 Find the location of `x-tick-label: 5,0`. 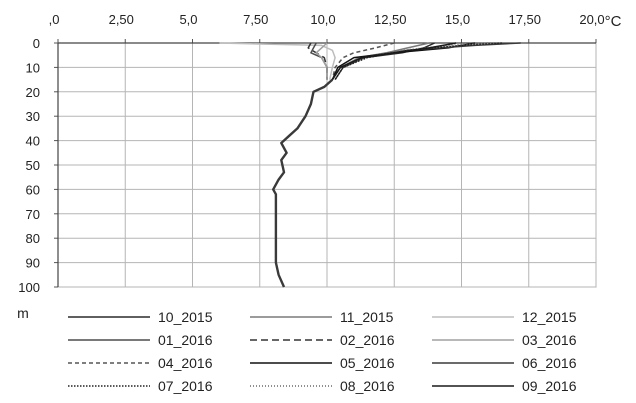

x-tick-label: 5,0 is located at coordinates (188, 19).